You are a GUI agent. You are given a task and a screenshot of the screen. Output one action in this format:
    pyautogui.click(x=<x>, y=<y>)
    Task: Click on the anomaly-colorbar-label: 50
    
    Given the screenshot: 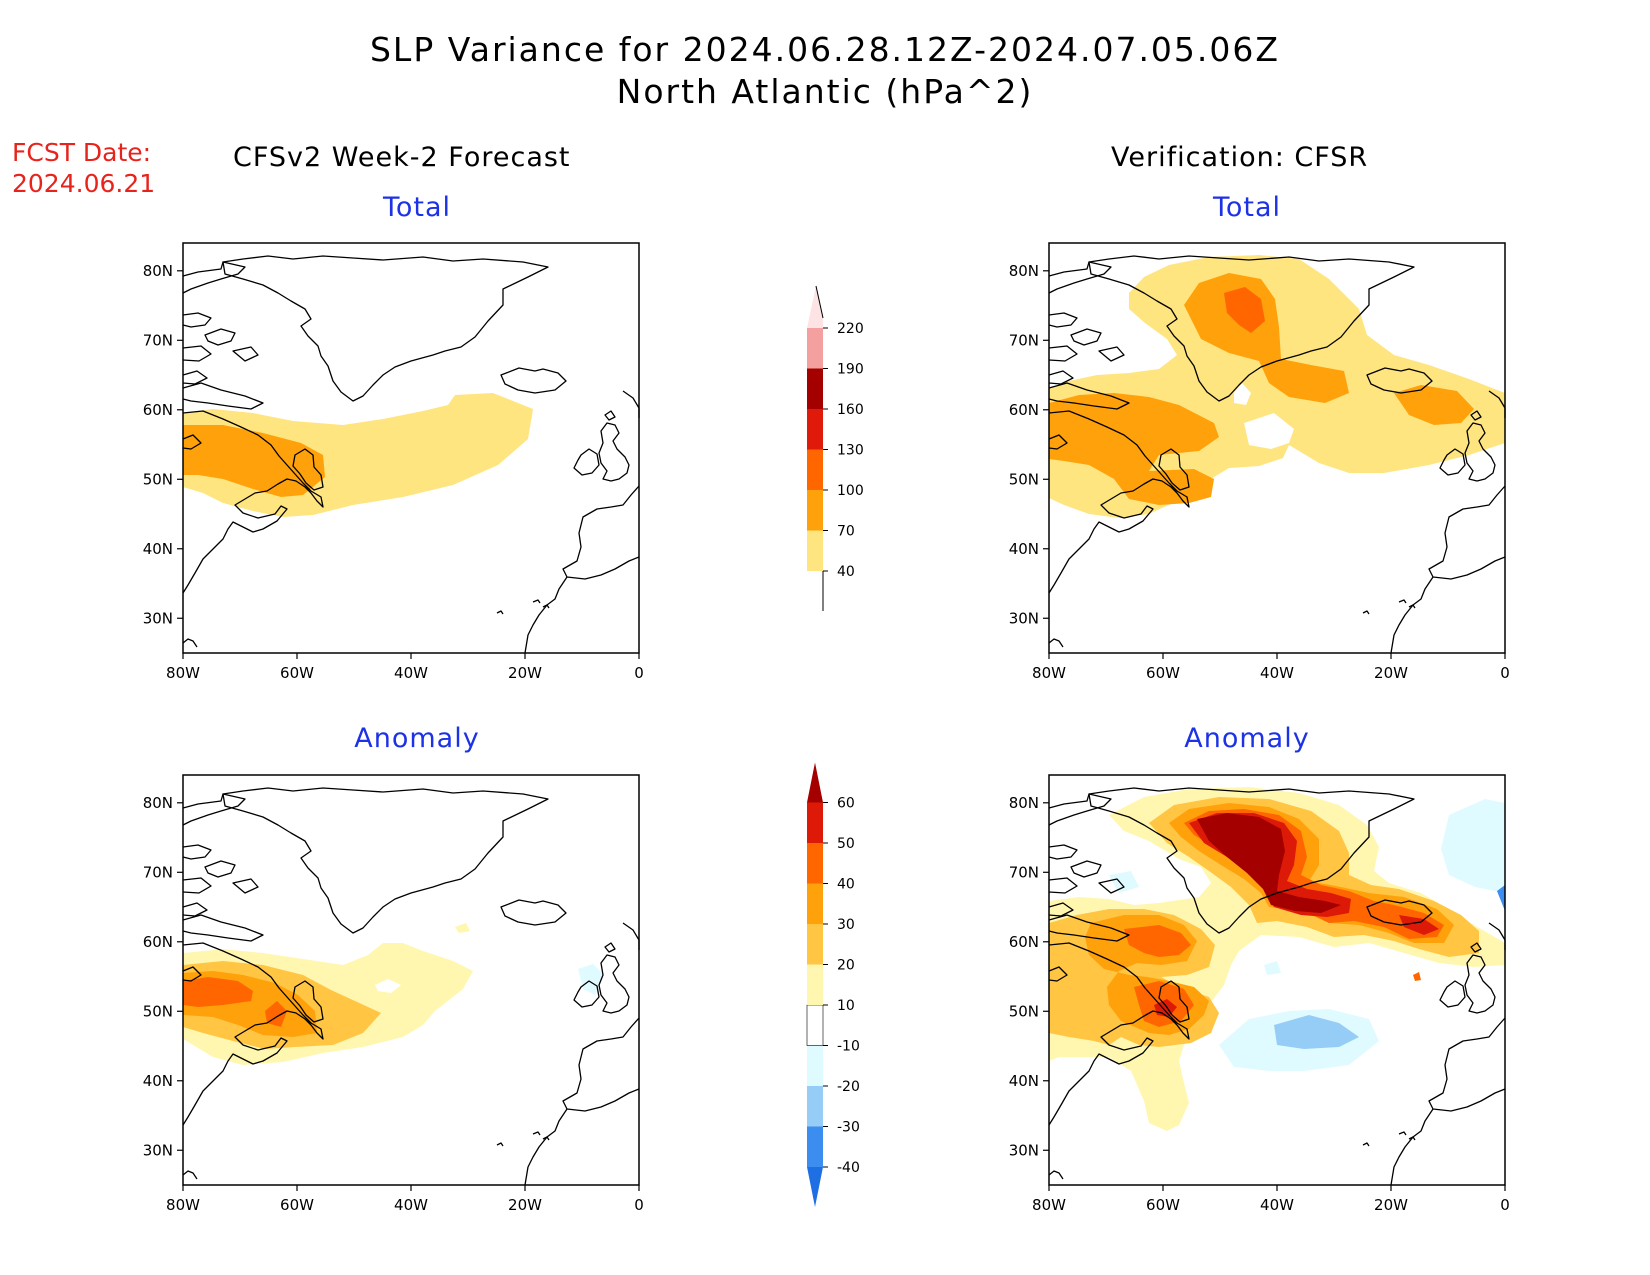 What is the action you would take?
    pyautogui.click(x=846, y=844)
    